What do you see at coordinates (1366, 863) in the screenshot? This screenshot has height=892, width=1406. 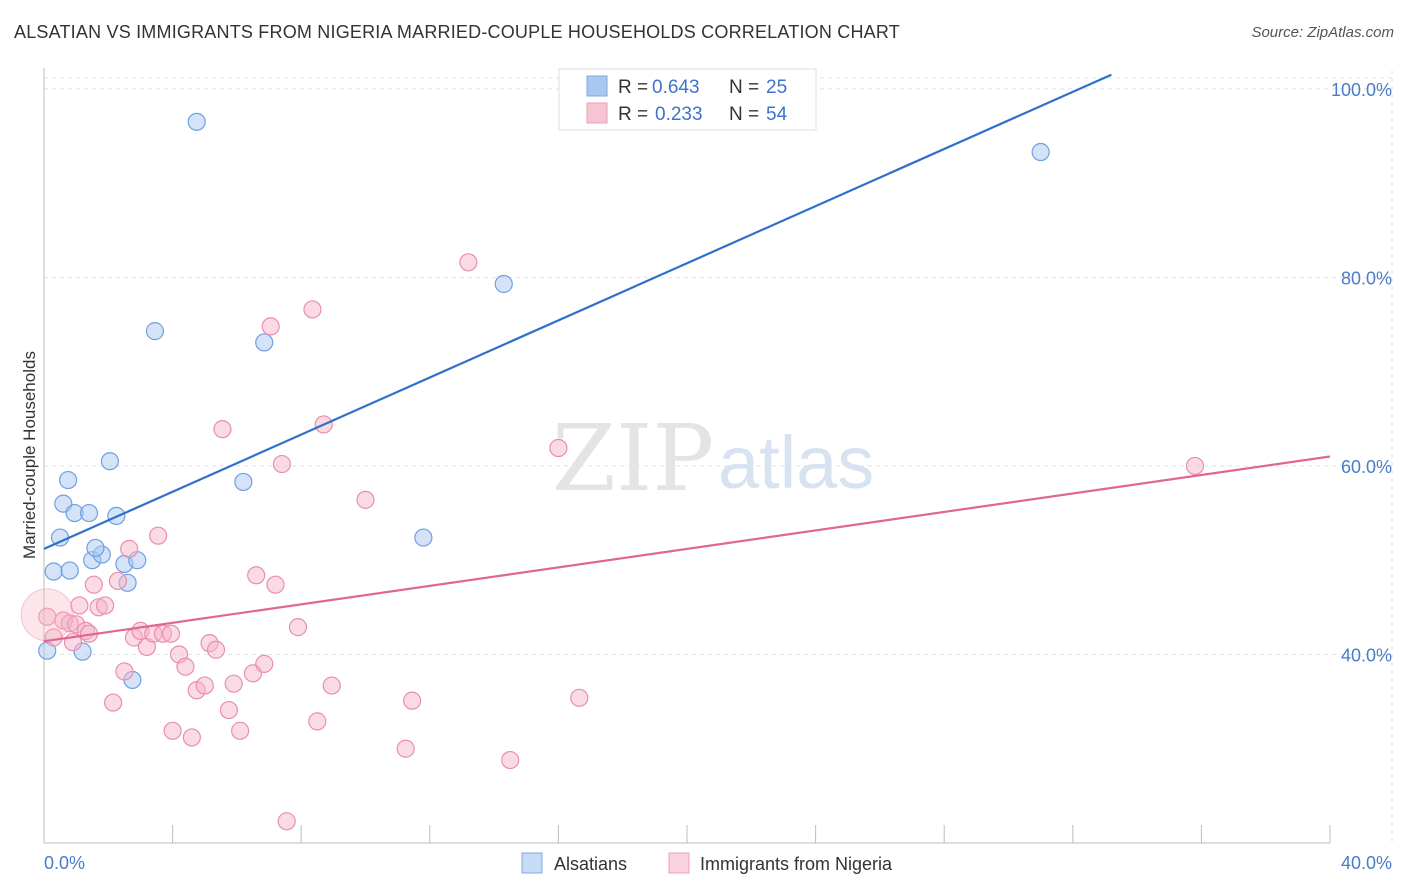 I see `x-tick-label-max: 40.0%` at bounding box center [1366, 863].